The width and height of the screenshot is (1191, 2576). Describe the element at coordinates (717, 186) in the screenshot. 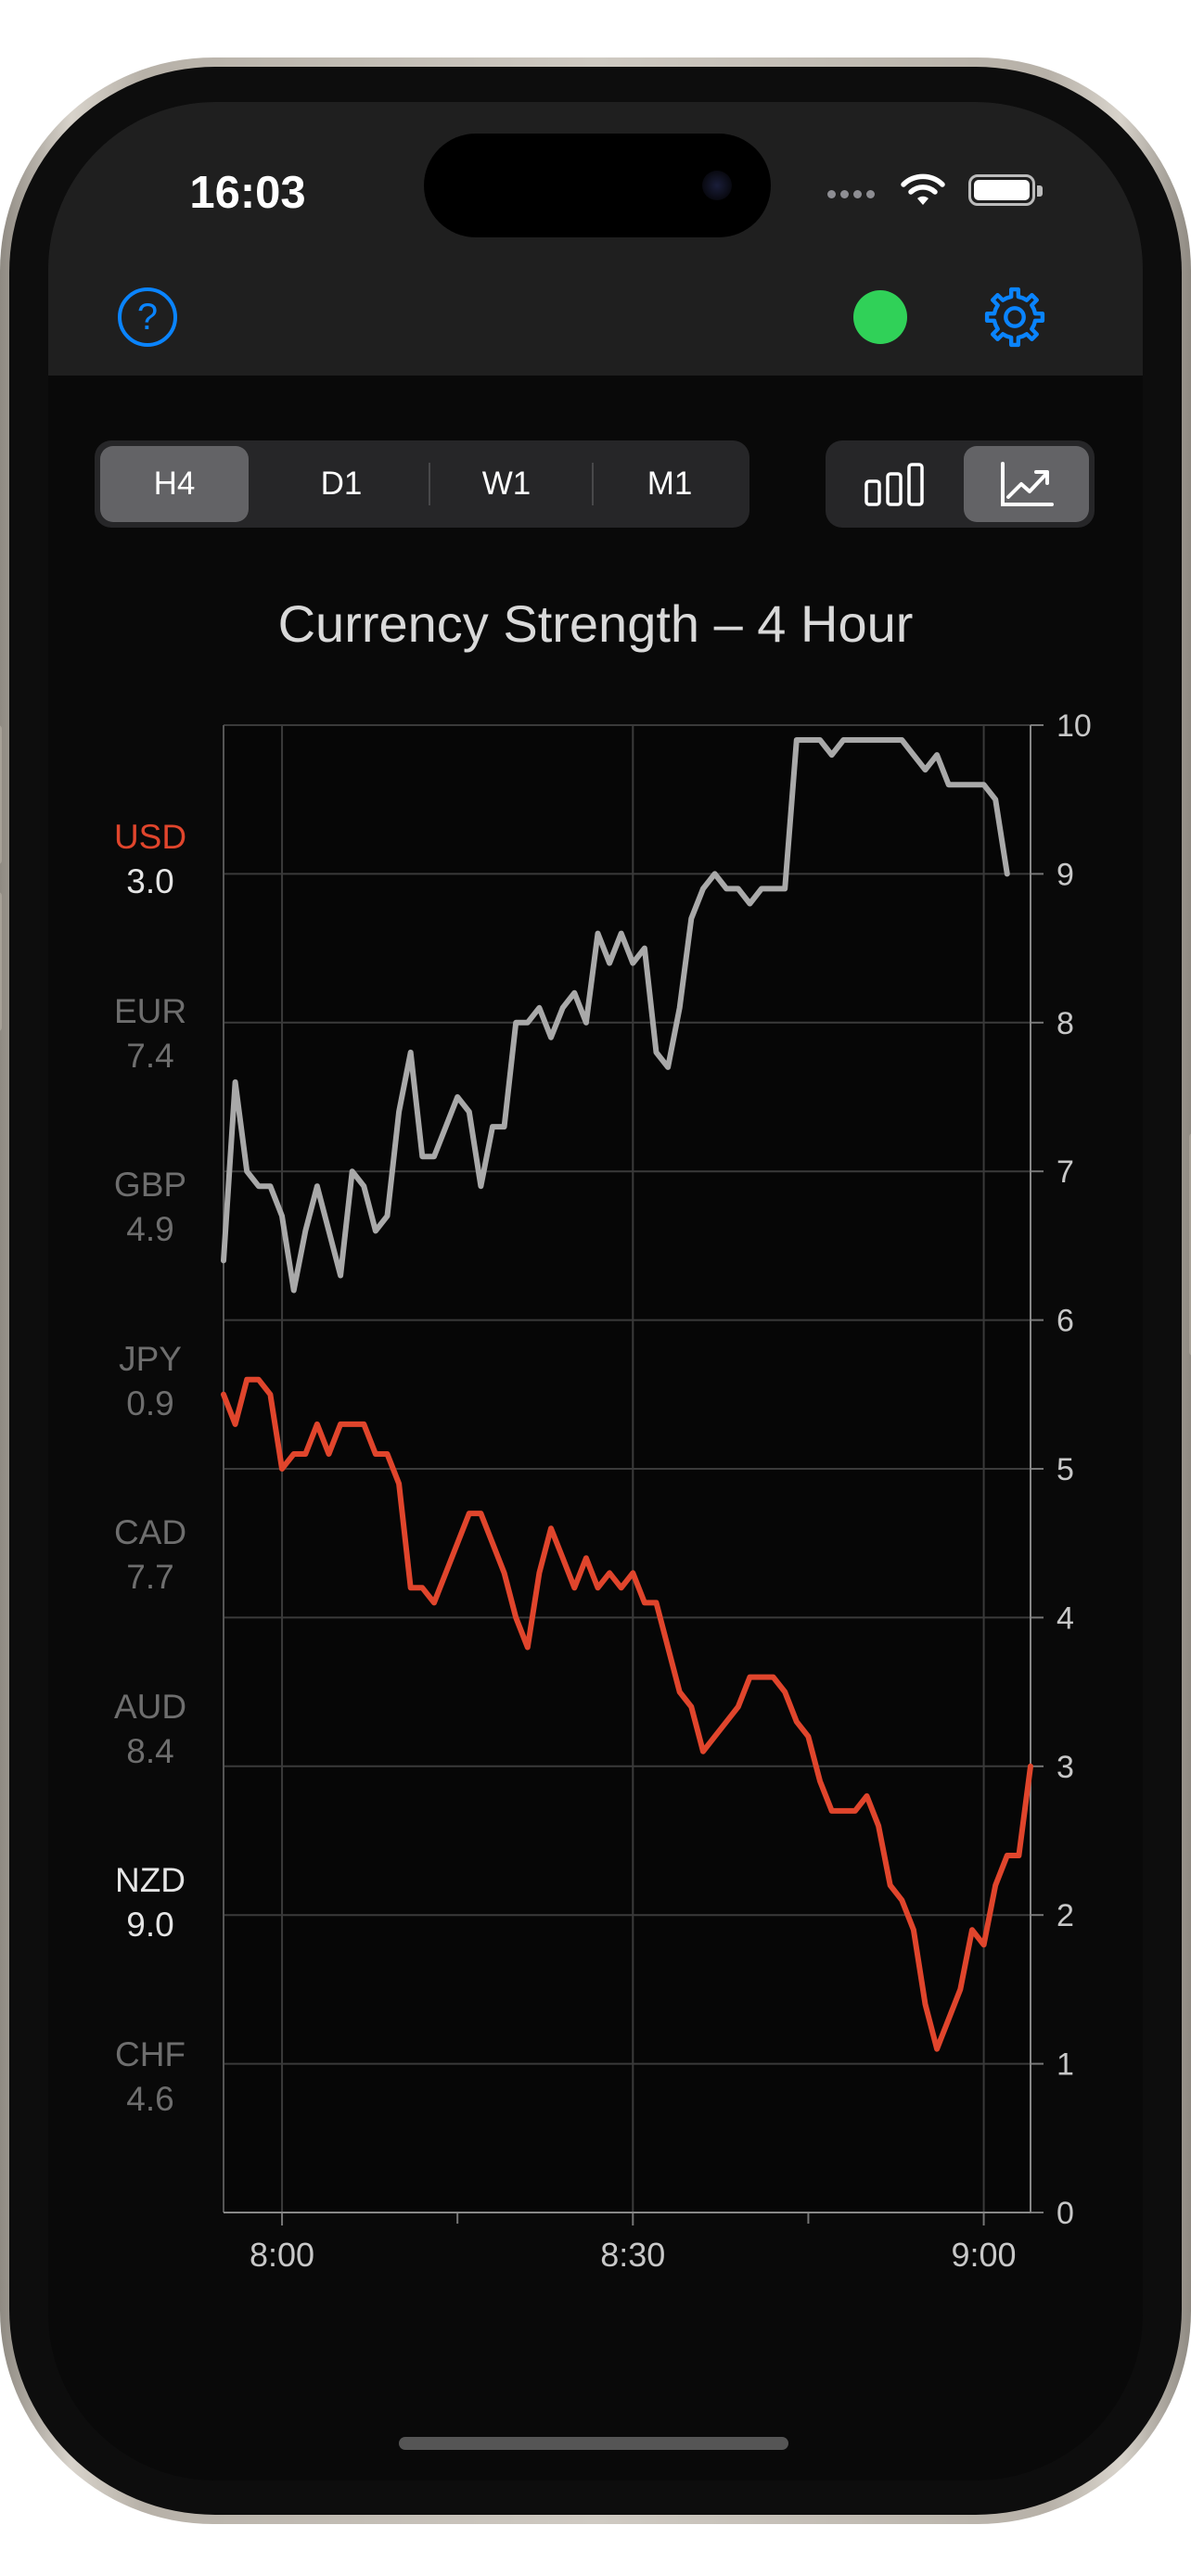

I see `front-camera` at that location.